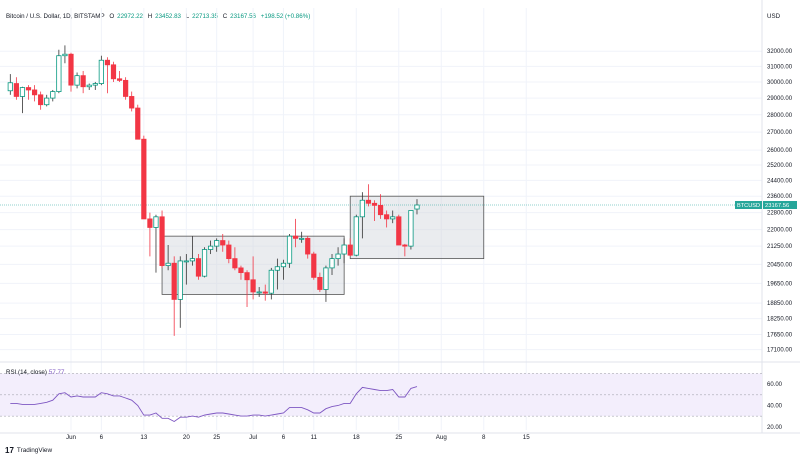 The height and width of the screenshot is (459, 800). I want to click on x-tick-label: Aug, so click(442, 437).